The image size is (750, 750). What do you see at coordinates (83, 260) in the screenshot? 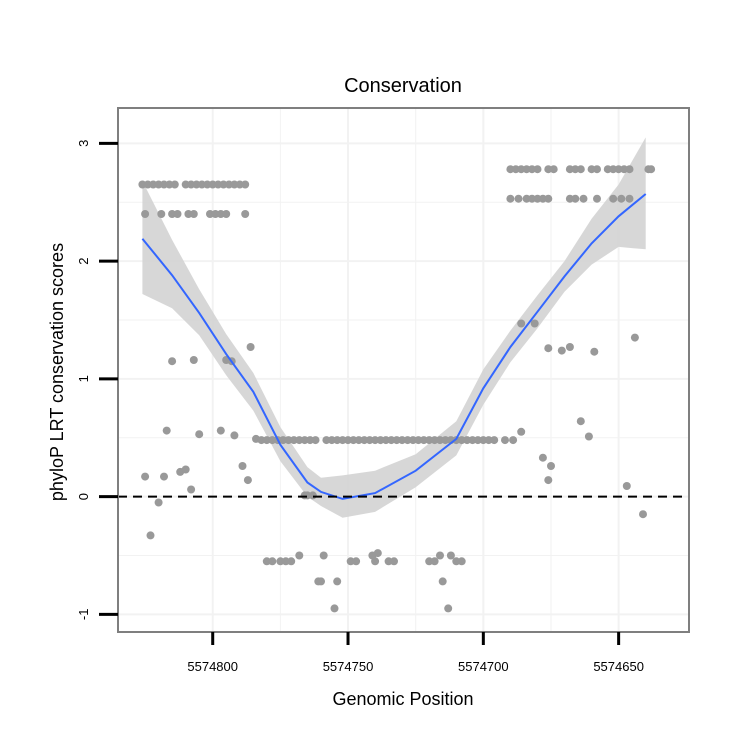
I see `y-tick-label: 2` at bounding box center [83, 260].